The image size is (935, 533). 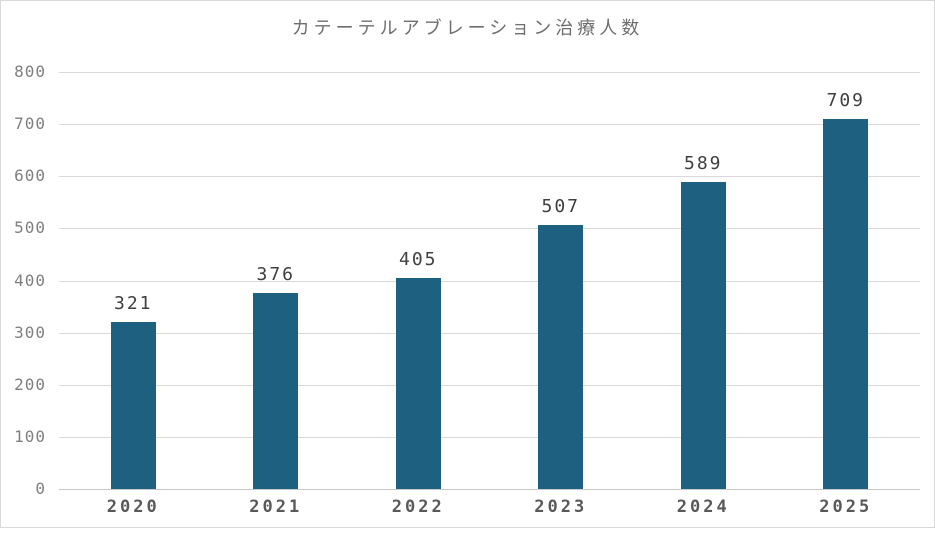 I want to click on y-axis-tick-label: 200, so click(x=30, y=384).